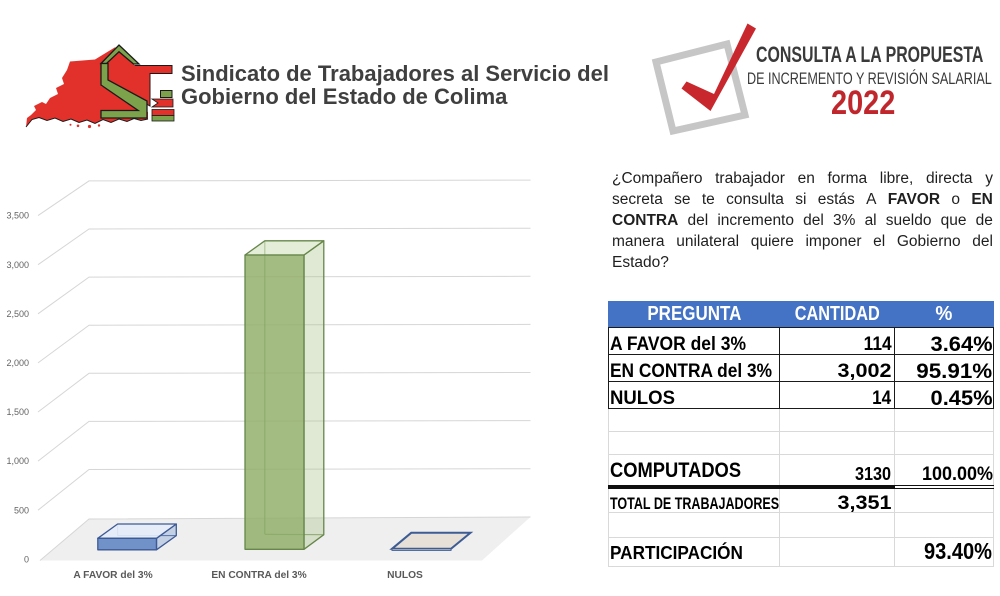  Describe the element at coordinates (21, 510) in the screenshot. I see `svg-text: 500` at that location.